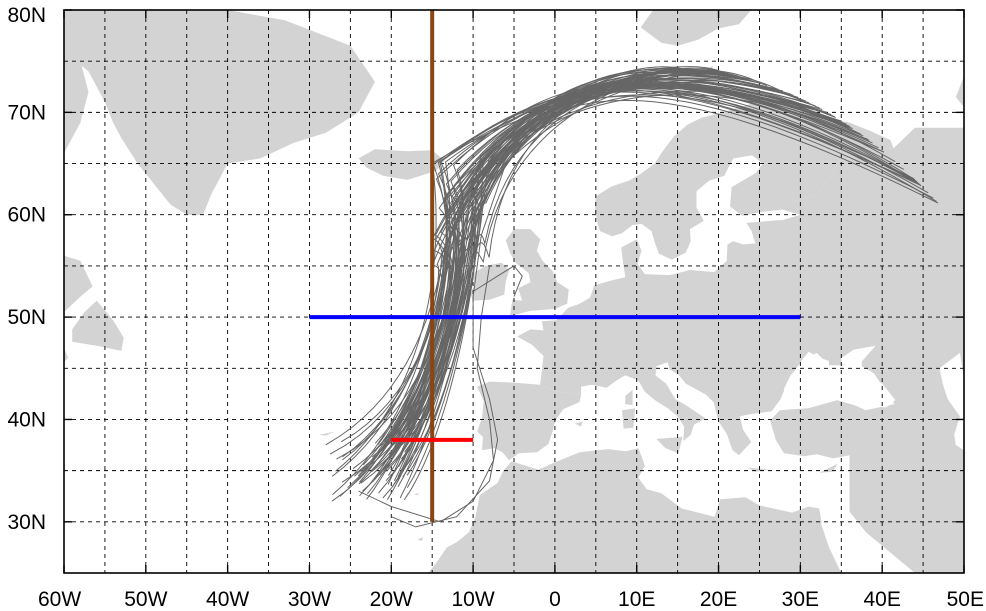  Describe the element at coordinates (59, 599) in the screenshot. I see `lon-tick-label: 60W` at that location.